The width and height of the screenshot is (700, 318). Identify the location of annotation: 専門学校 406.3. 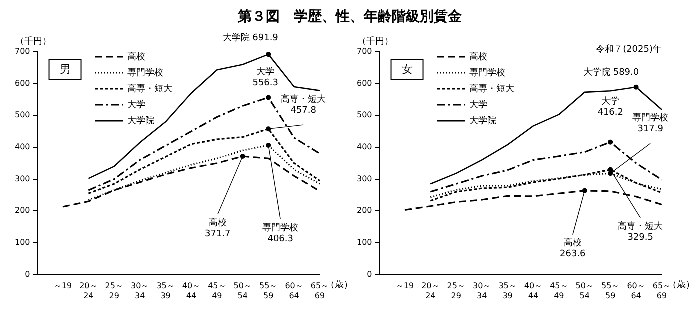
(280, 233).